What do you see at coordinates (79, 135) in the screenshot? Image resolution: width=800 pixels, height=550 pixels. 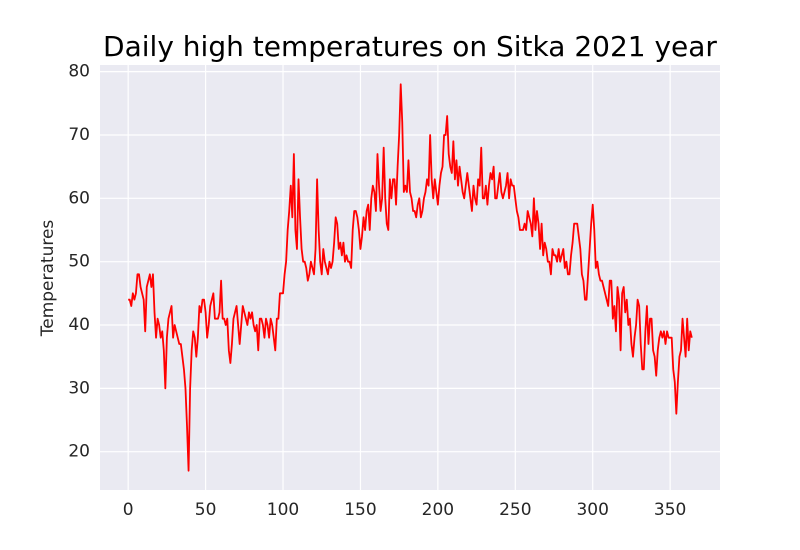 I see `y-tick-label: 70` at bounding box center [79, 135].